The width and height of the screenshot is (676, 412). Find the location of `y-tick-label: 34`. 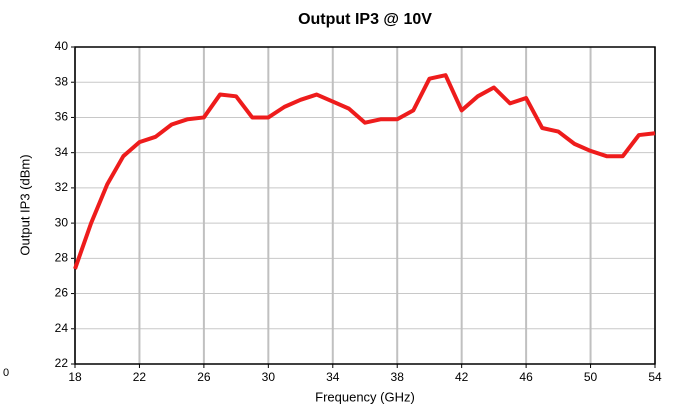

y-tick-label: 34 is located at coordinates (62, 152).